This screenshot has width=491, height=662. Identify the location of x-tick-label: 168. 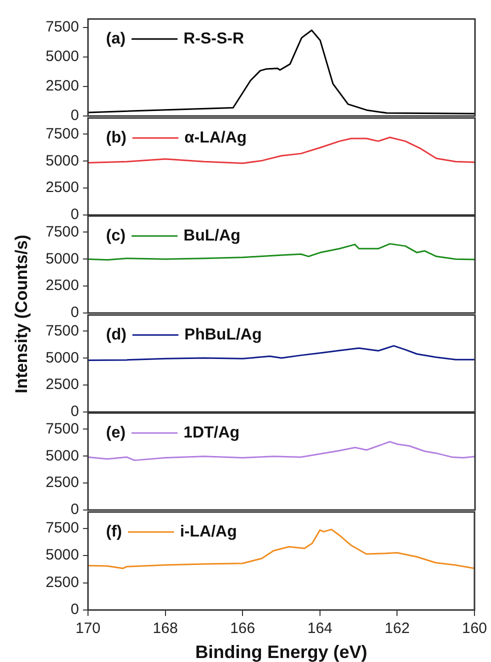
(165, 628).